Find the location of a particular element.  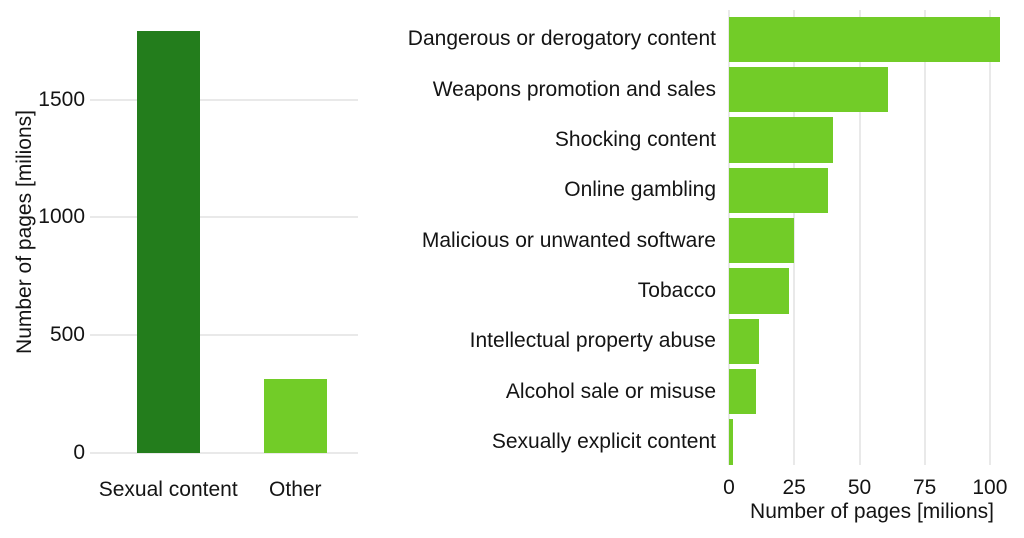

bar-alcohol-sale-or-misuse is located at coordinates (743, 392).